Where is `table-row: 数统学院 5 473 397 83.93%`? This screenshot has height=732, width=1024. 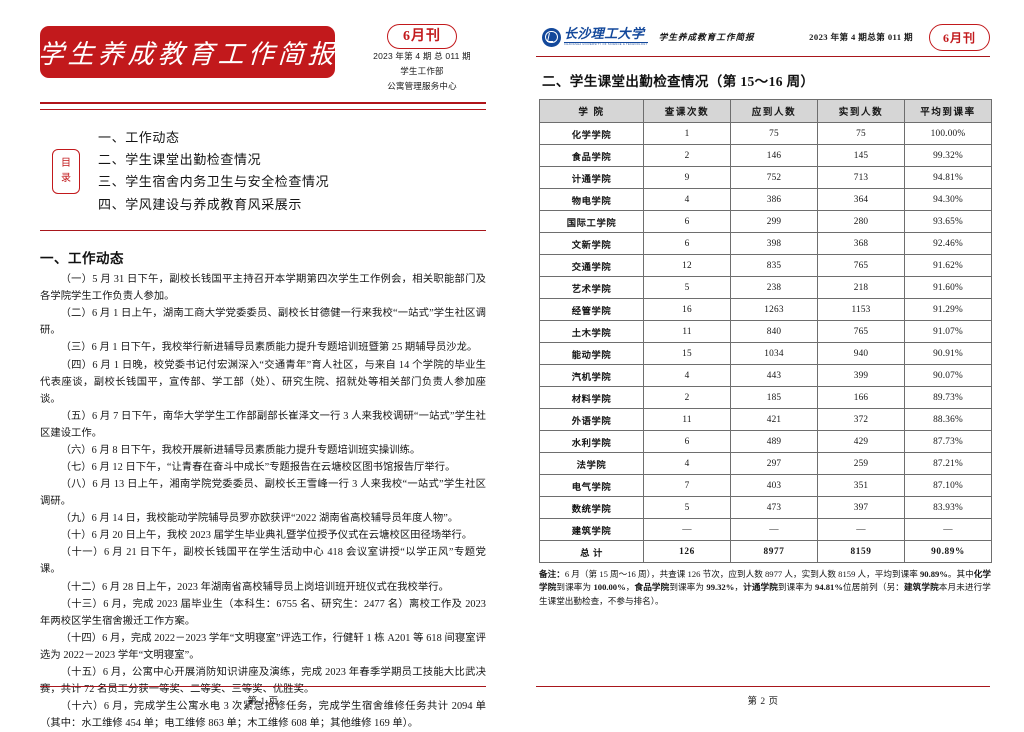
table-row: 数统学院 5 473 397 83.93% is located at coordinates (765, 507).